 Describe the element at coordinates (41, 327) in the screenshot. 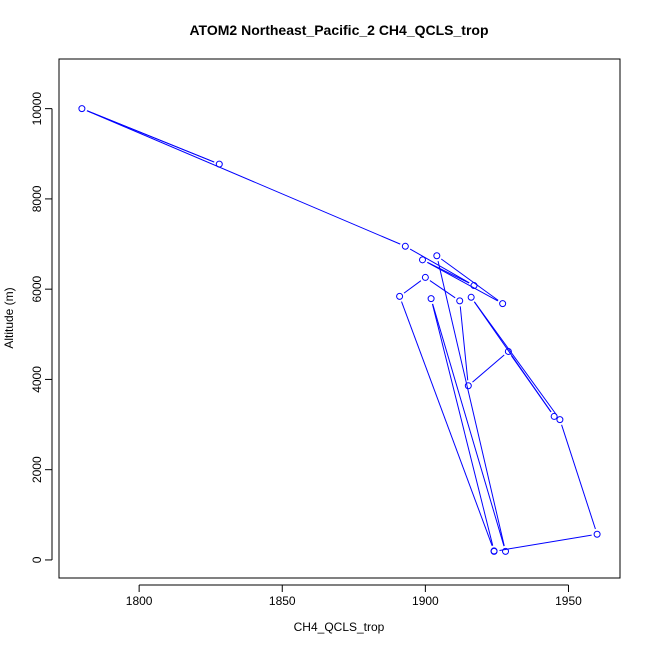

I see `y-axis: 0 2000 4000 6000 8000 10000` at that location.